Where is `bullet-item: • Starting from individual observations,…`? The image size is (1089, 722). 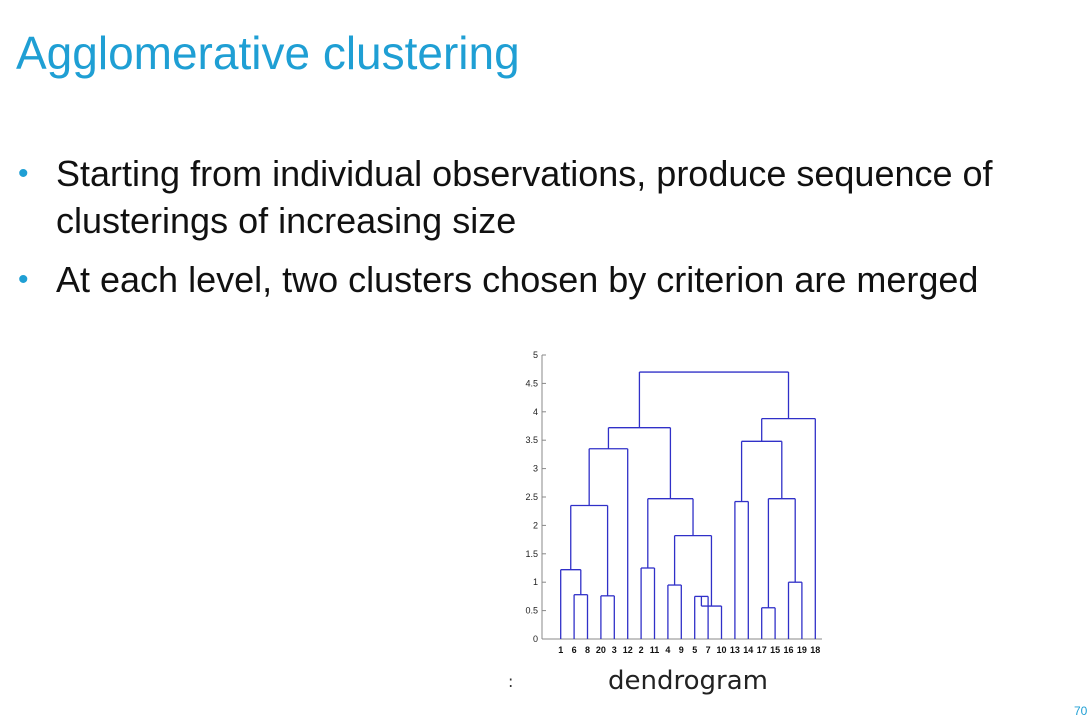
bullet-item: • Starting from individual observations,… is located at coordinates (548, 197).